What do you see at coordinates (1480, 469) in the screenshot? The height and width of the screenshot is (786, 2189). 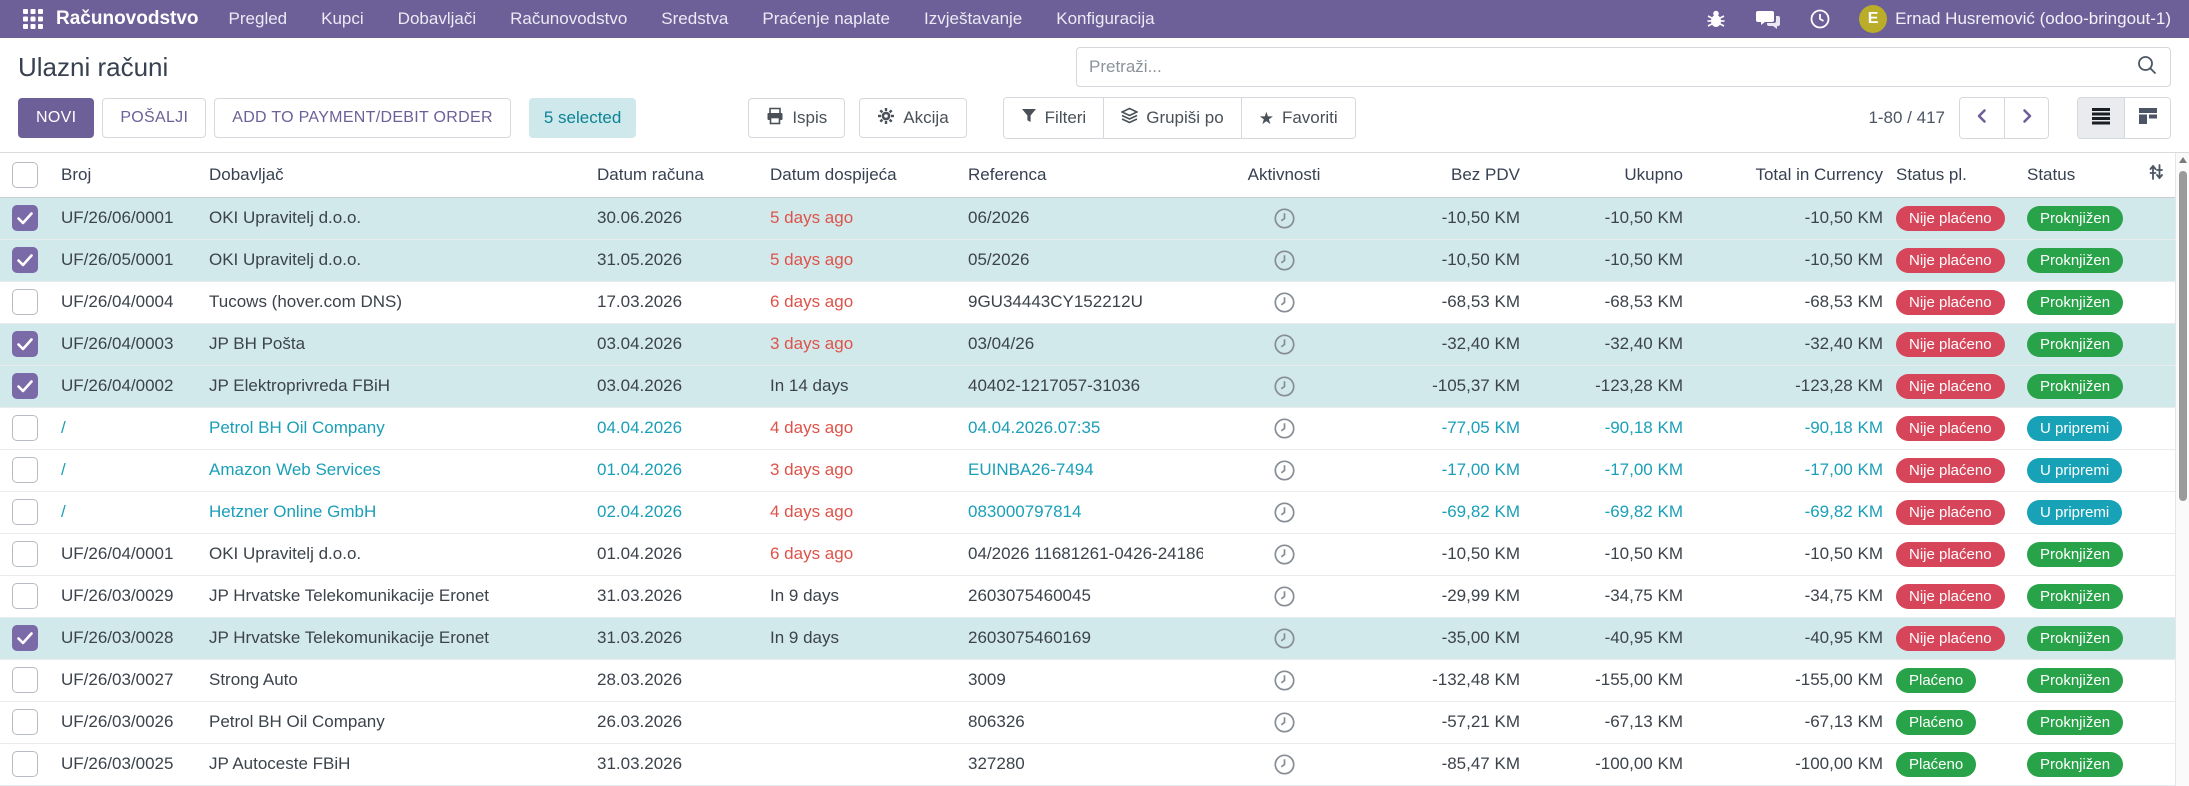 I see `amount-untaxed: -17,00 KM` at bounding box center [1480, 469].